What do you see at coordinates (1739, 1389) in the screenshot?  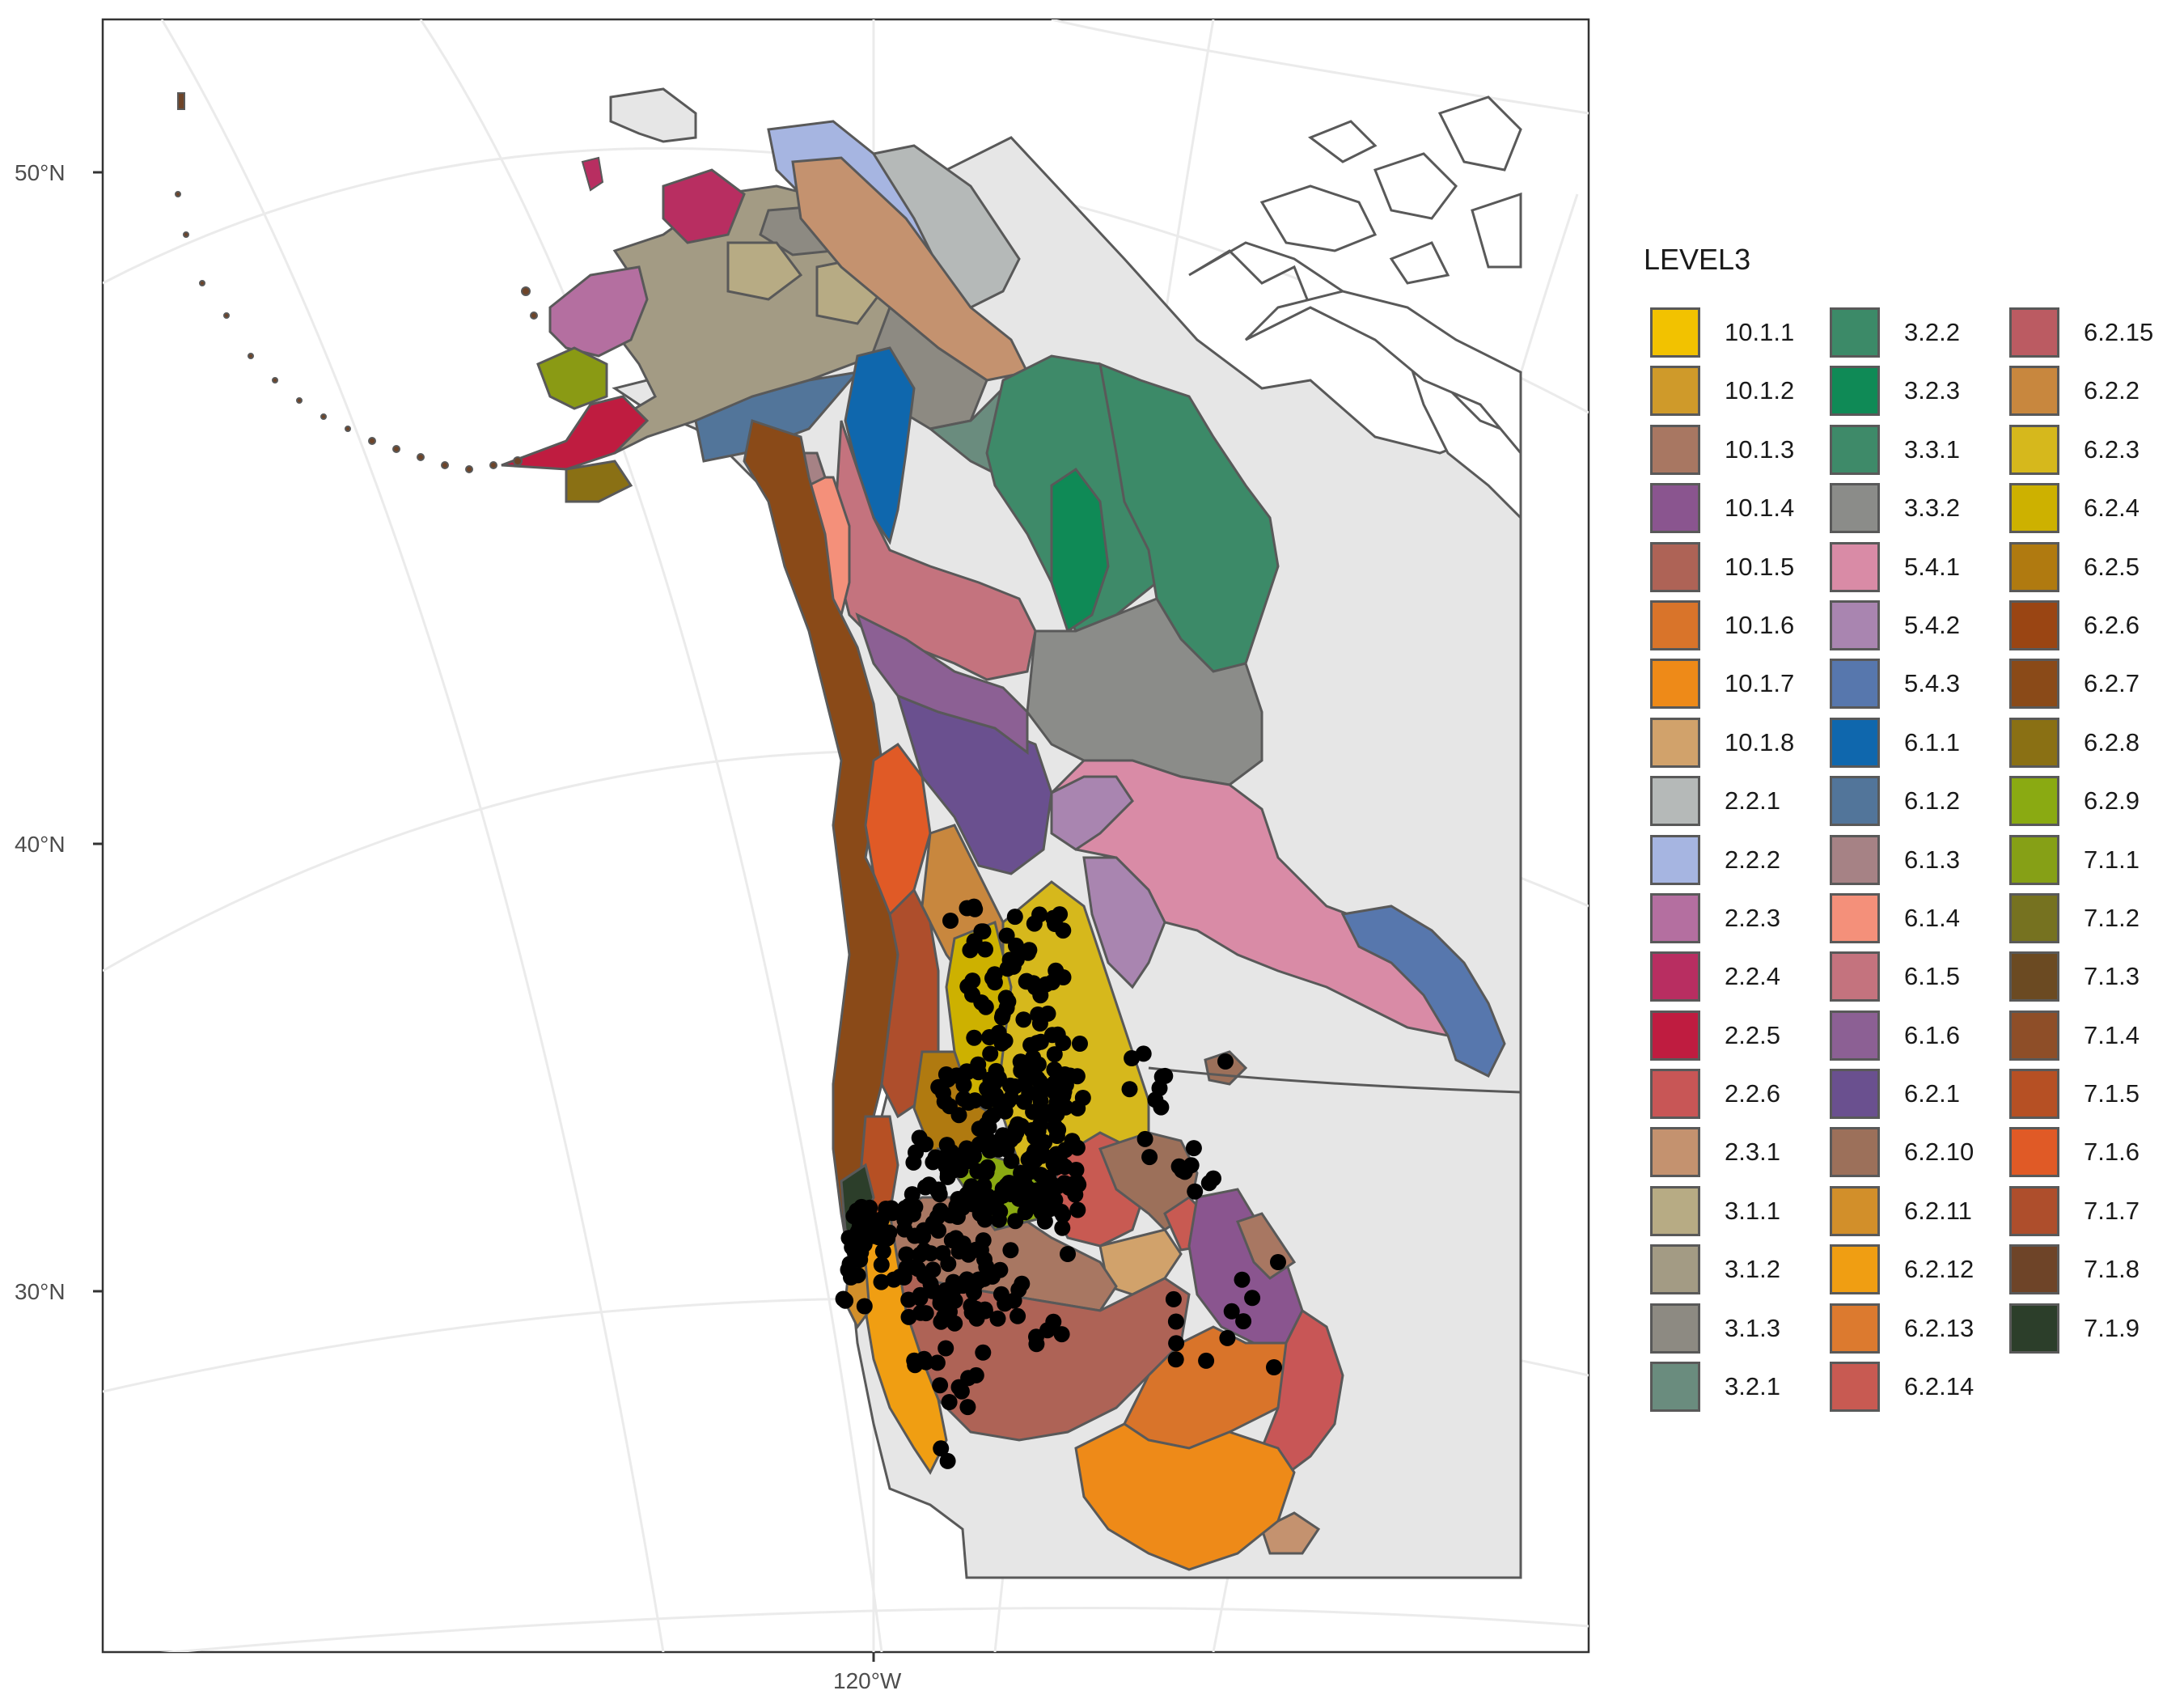 I see `legend-item: 3.2.1` at bounding box center [1739, 1389].